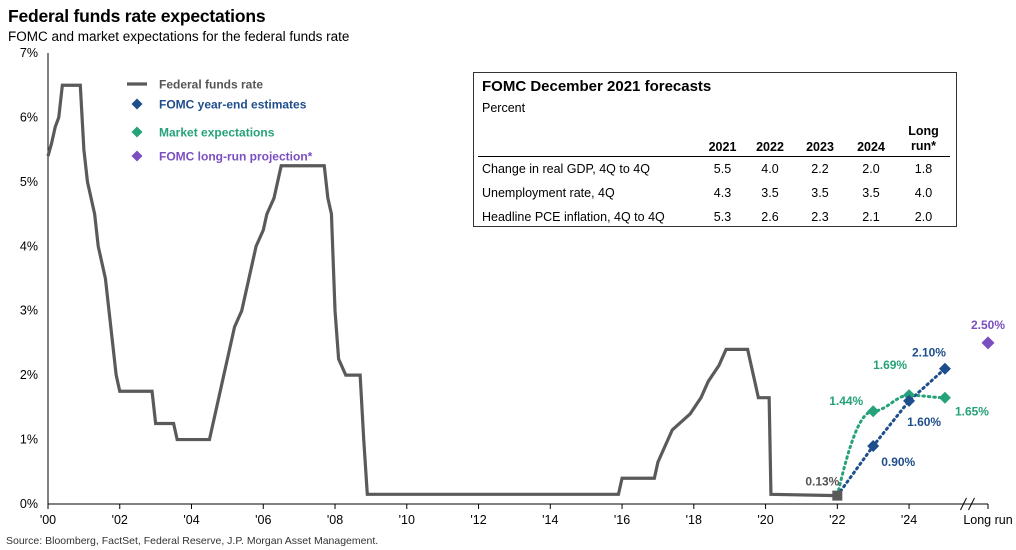 The height and width of the screenshot is (550, 1016). What do you see at coordinates (924, 422) in the screenshot?
I see `data-label-fomc-2024: 1.60%` at bounding box center [924, 422].